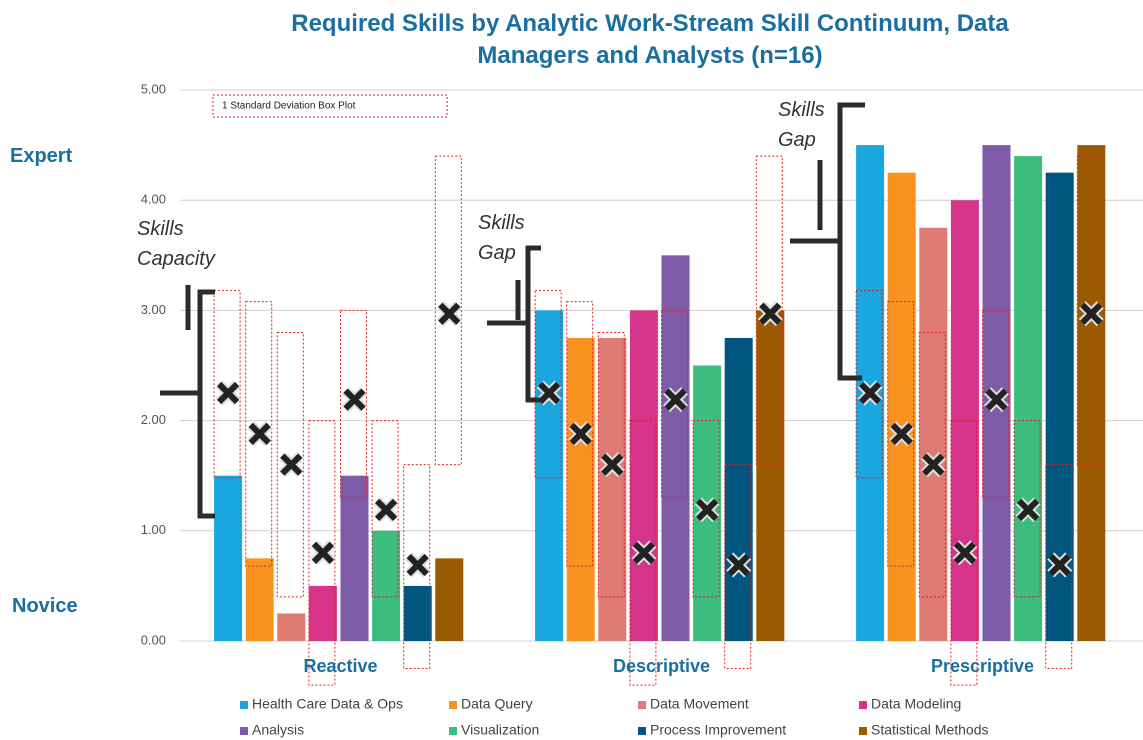  I want to click on capacity-label: Skills Capacity, so click(176, 244).